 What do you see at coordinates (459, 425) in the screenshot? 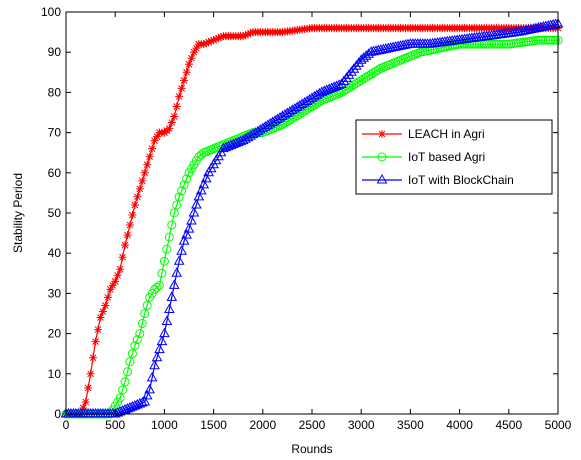
I see `x-tick-label: 4000` at bounding box center [459, 425].